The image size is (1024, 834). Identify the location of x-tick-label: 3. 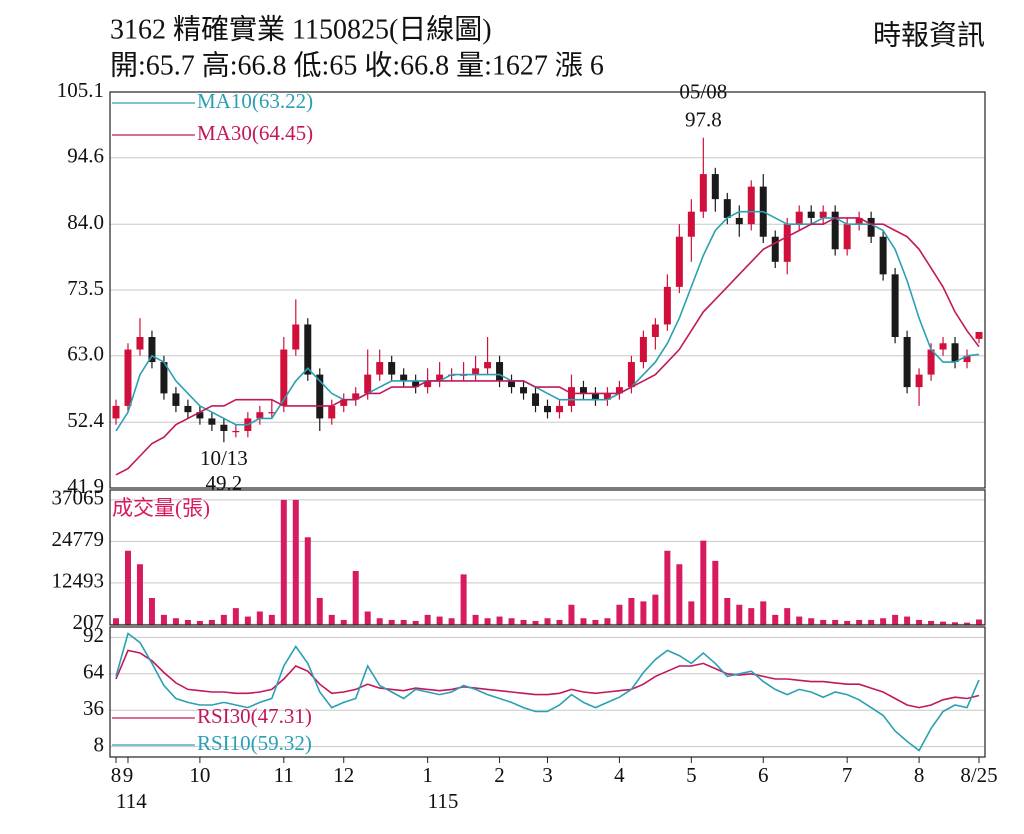
(547, 775).